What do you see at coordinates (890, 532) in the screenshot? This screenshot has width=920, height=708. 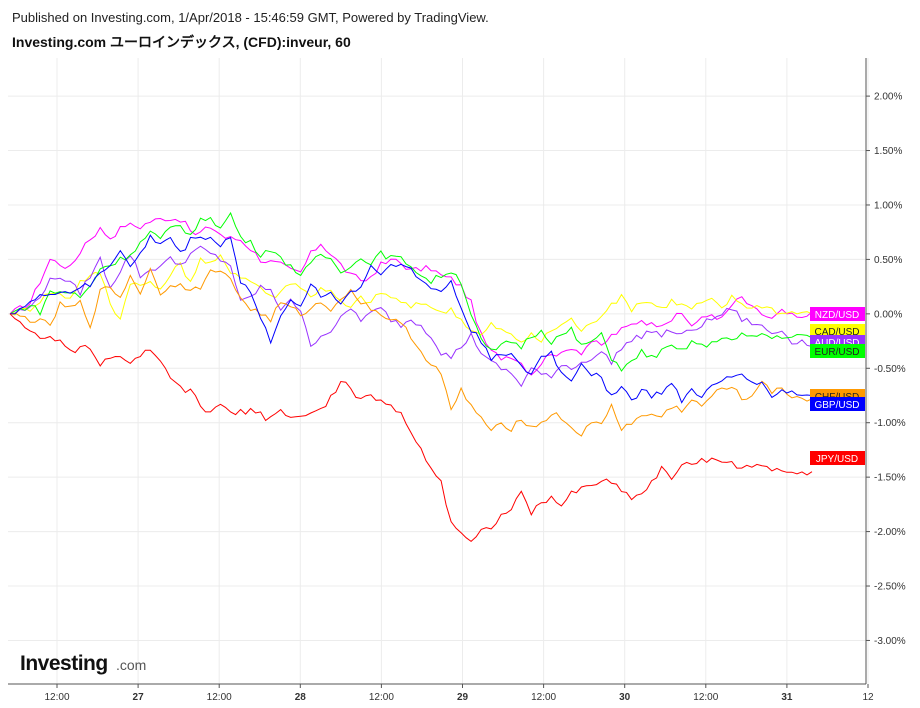 I see `y-tick-label: -2.00%` at bounding box center [890, 532].